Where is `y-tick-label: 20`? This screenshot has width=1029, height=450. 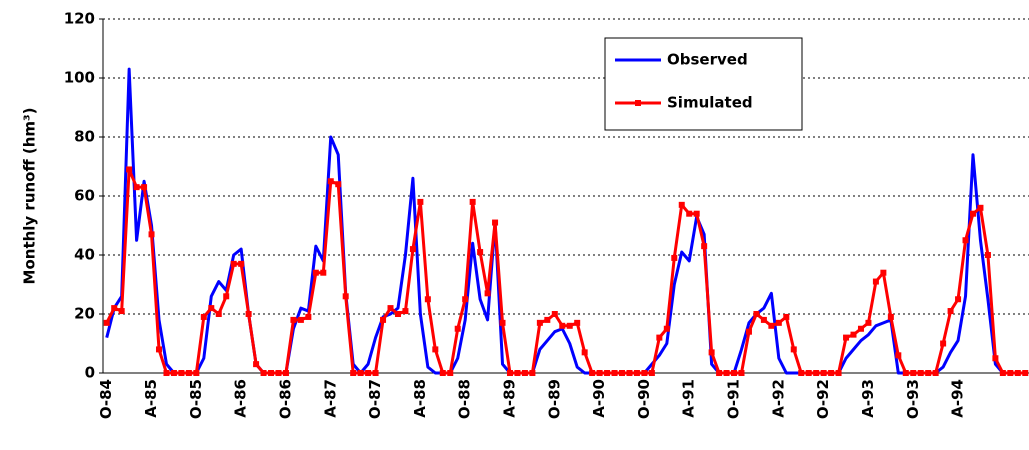 y-tick-label: 20 is located at coordinates (84, 314).